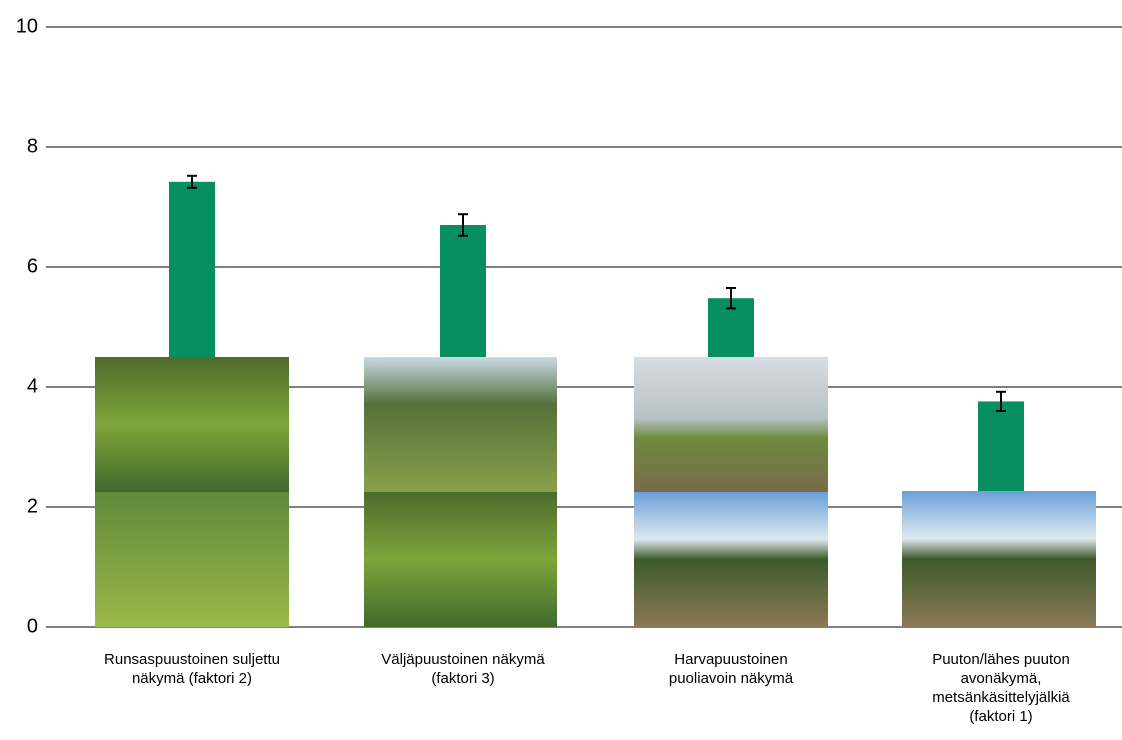 The width and height of the screenshot is (1122, 740). Describe the element at coordinates (32, 146) in the screenshot. I see `y-tick-label: 8` at that location.